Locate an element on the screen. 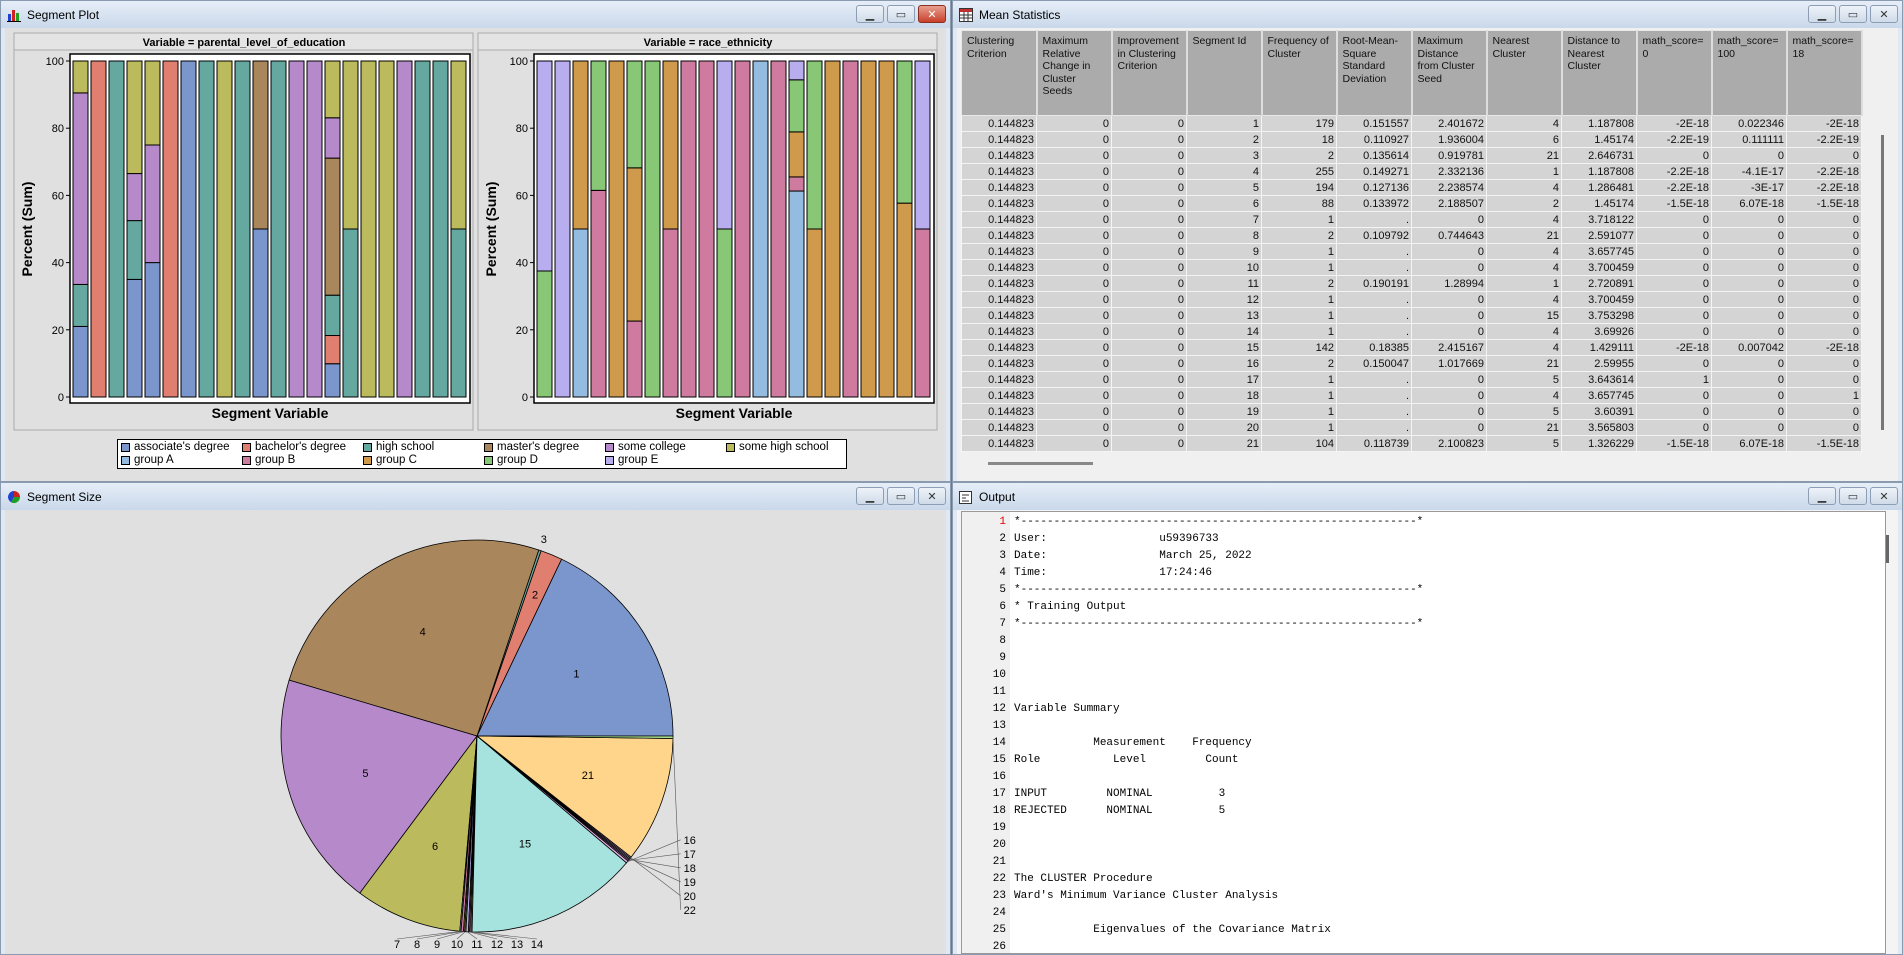  title-bar: Mean Statistics ▁ ▭ ✕ is located at coordinates (1427, 14).